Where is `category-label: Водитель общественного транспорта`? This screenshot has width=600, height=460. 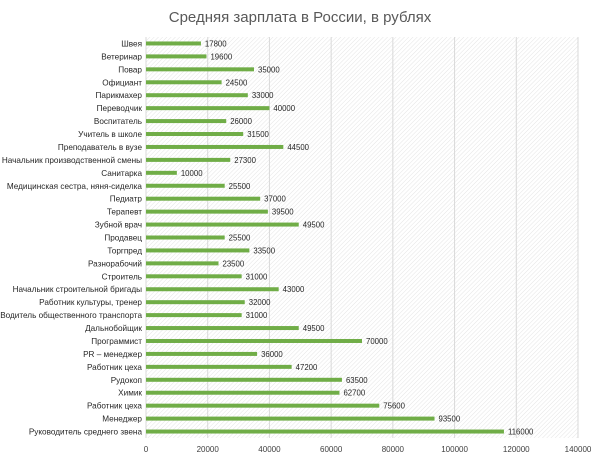 category-label: Водитель общественного транспорта is located at coordinates (71, 315).